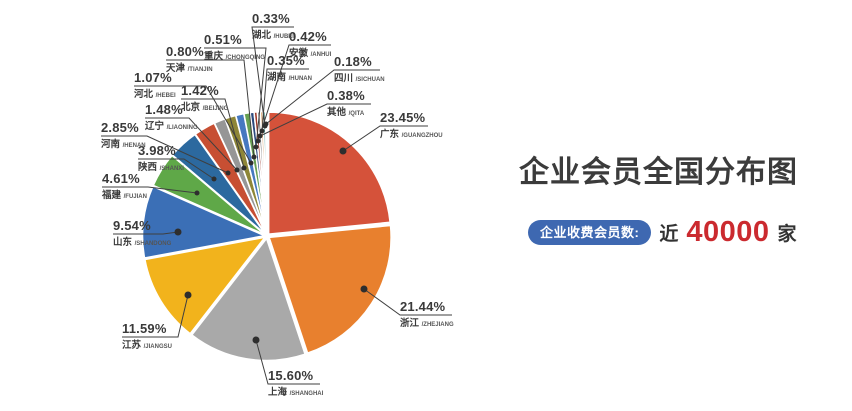 Image resolution: width=852 pixels, height=411 pixels. I want to click on pie-label-percent: 9.54%, so click(132, 225).